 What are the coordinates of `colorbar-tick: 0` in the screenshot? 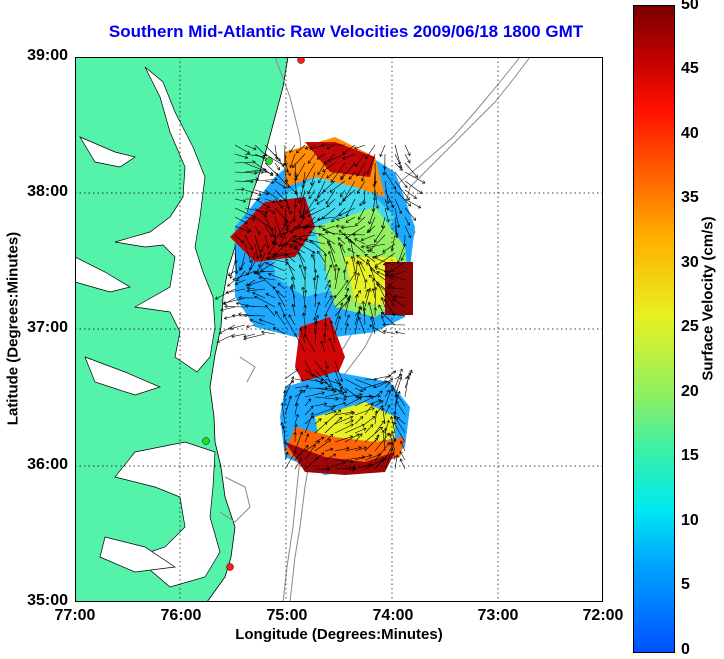 It's located at (685, 649).